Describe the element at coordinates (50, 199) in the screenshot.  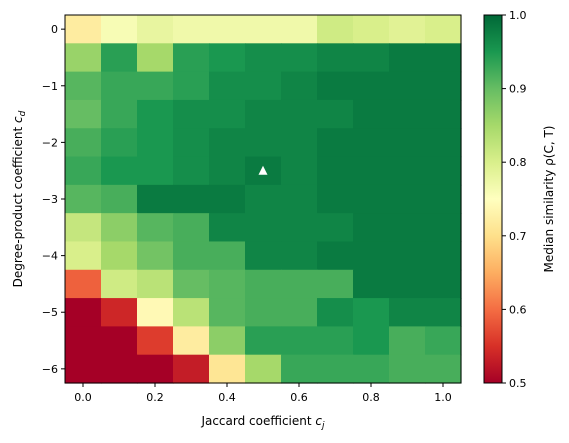
I see `y-tick-label: −3` at that location.